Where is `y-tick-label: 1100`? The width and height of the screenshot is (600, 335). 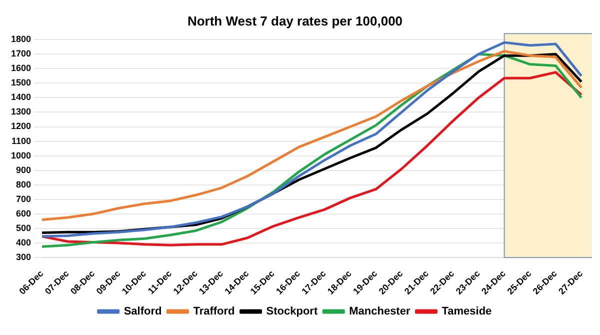 y-tick-label: 1100 is located at coordinates (21, 141).